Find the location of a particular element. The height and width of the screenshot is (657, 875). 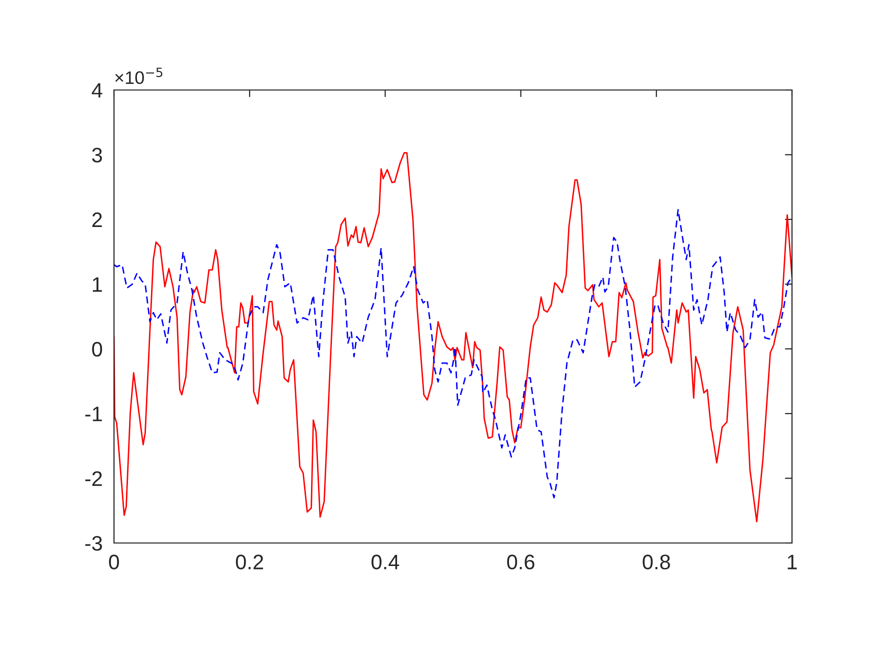

y-tick-label: -3 is located at coordinates (93, 543).